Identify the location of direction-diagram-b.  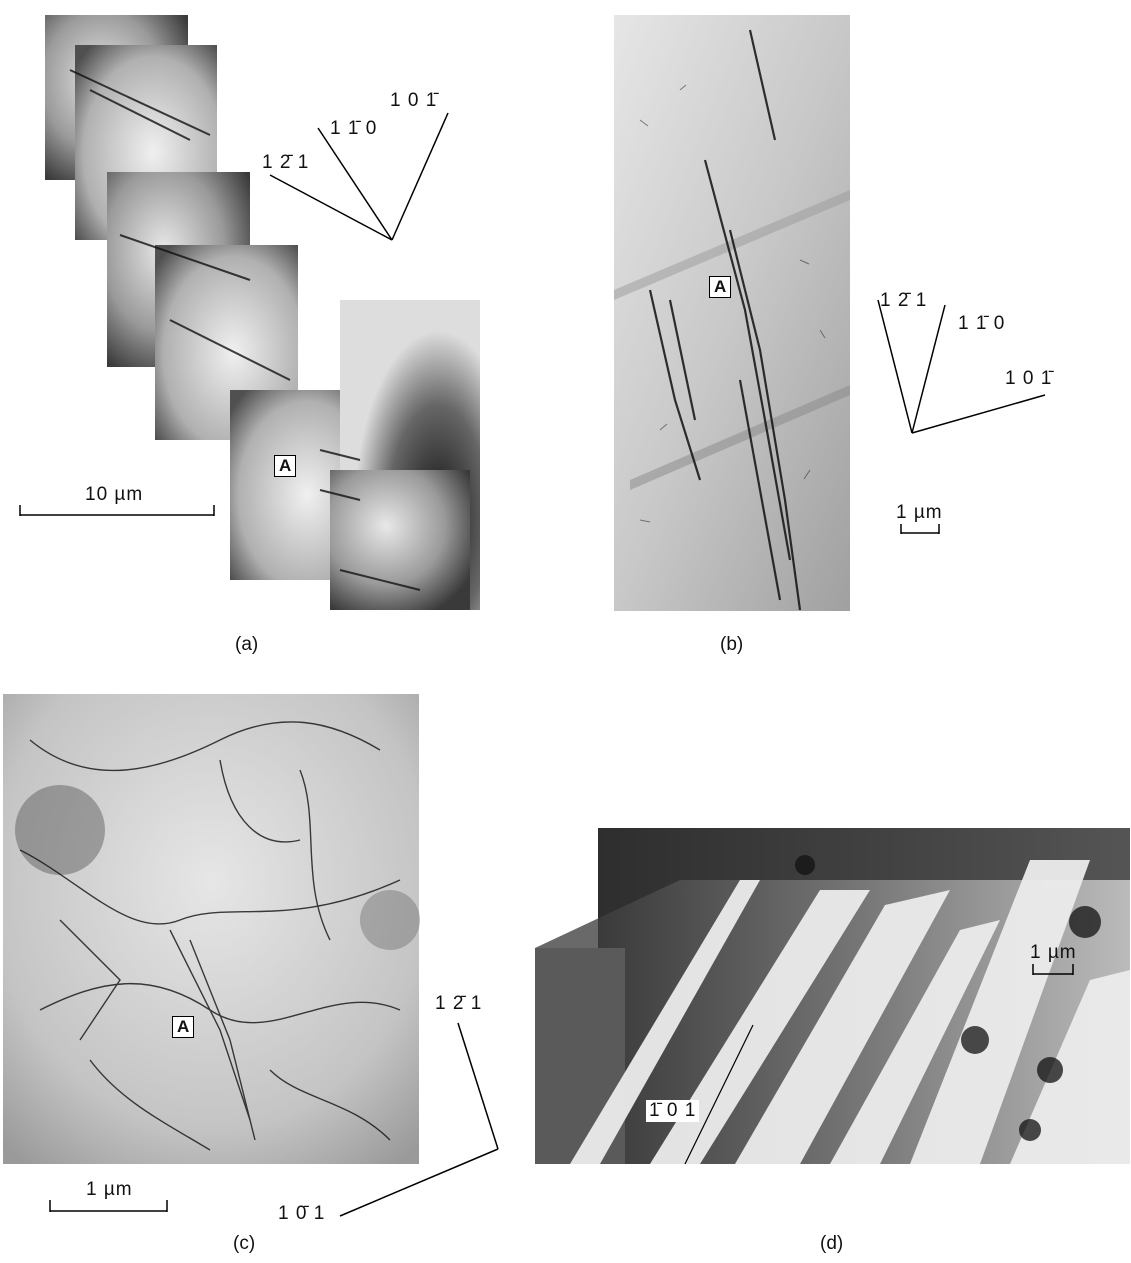
(961, 416).